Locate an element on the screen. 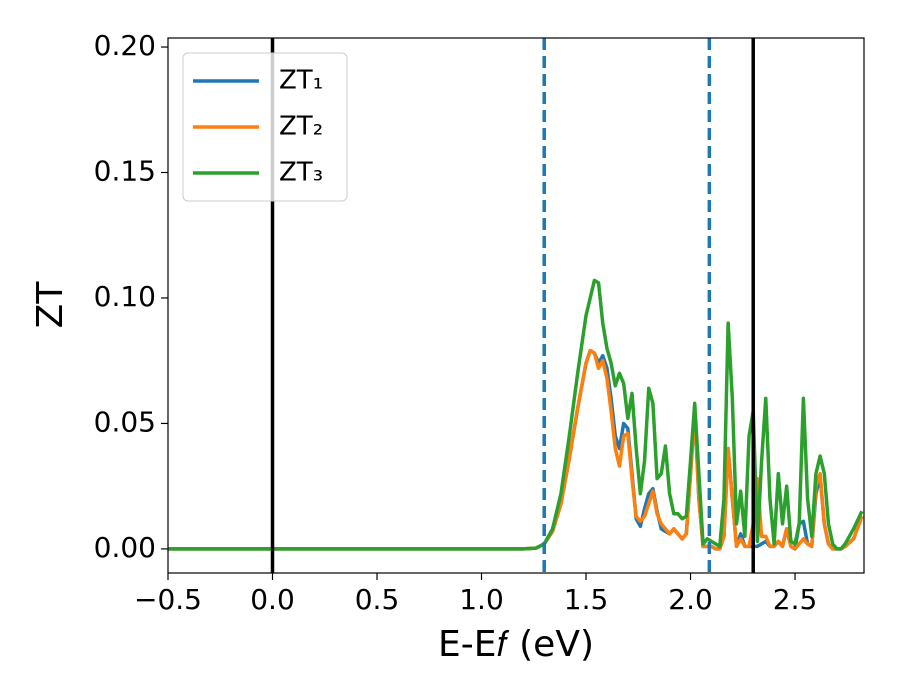 Image resolution: width=900 pixels, height=700 pixels. x-axis-label: E-E𝑓 (eV) is located at coordinates (516, 644).